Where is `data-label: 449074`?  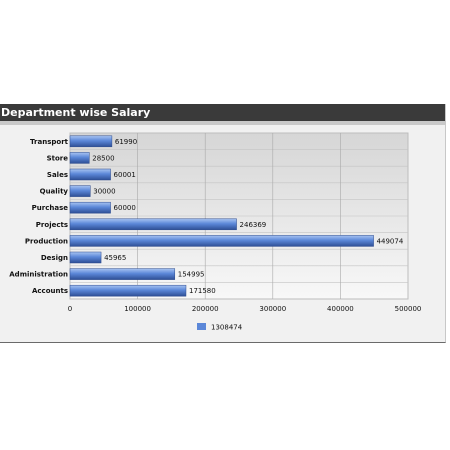 data-label: 449074 is located at coordinates (390, 241).